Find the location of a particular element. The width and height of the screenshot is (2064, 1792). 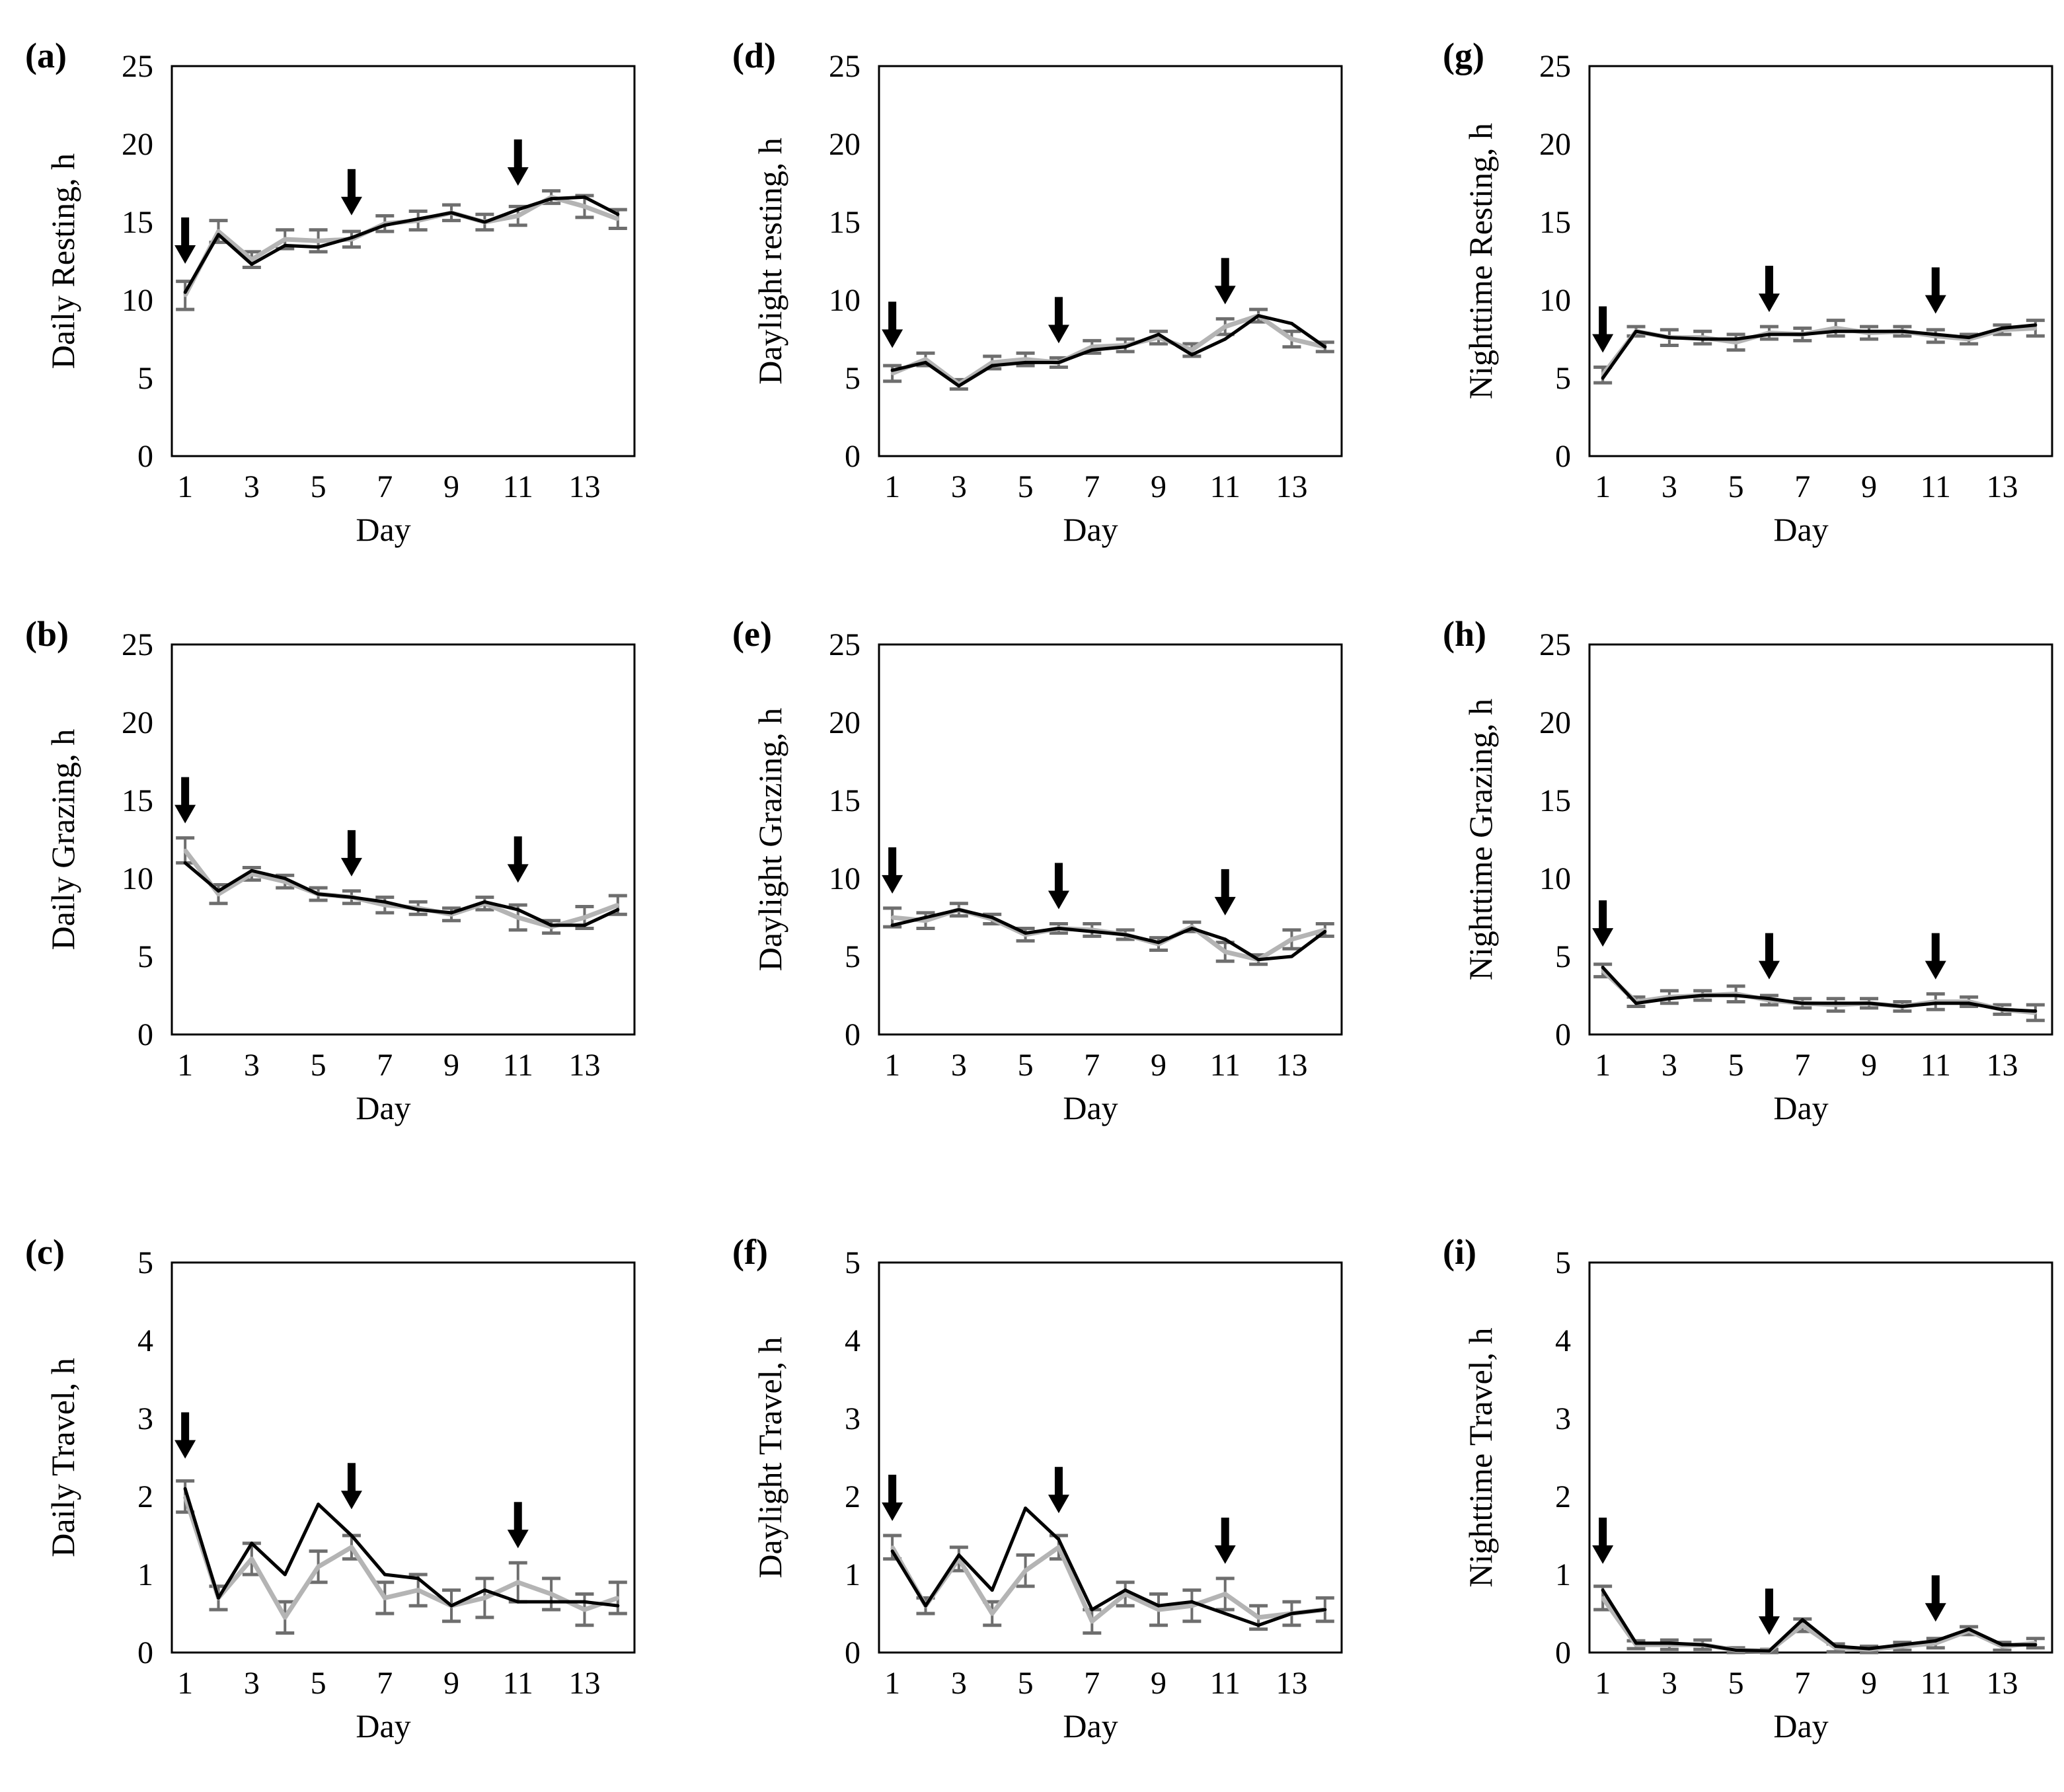

y-tick-label: 15 is located at coordinates (844, 222).